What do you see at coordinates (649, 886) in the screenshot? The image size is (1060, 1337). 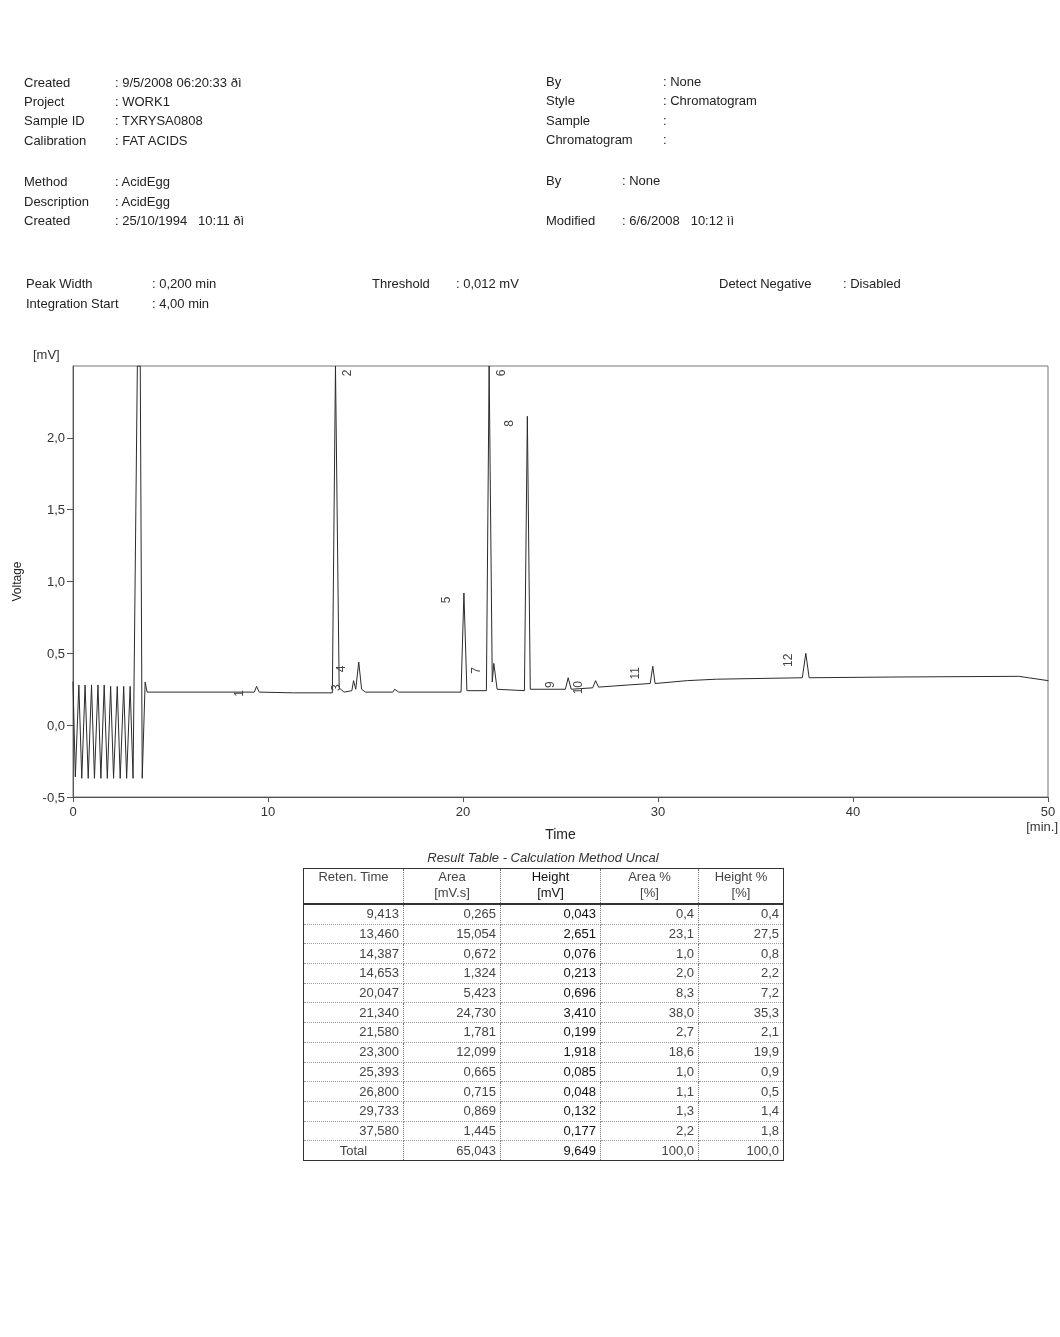 I see `text: Area % [%]` at bounding box center [649, 886].